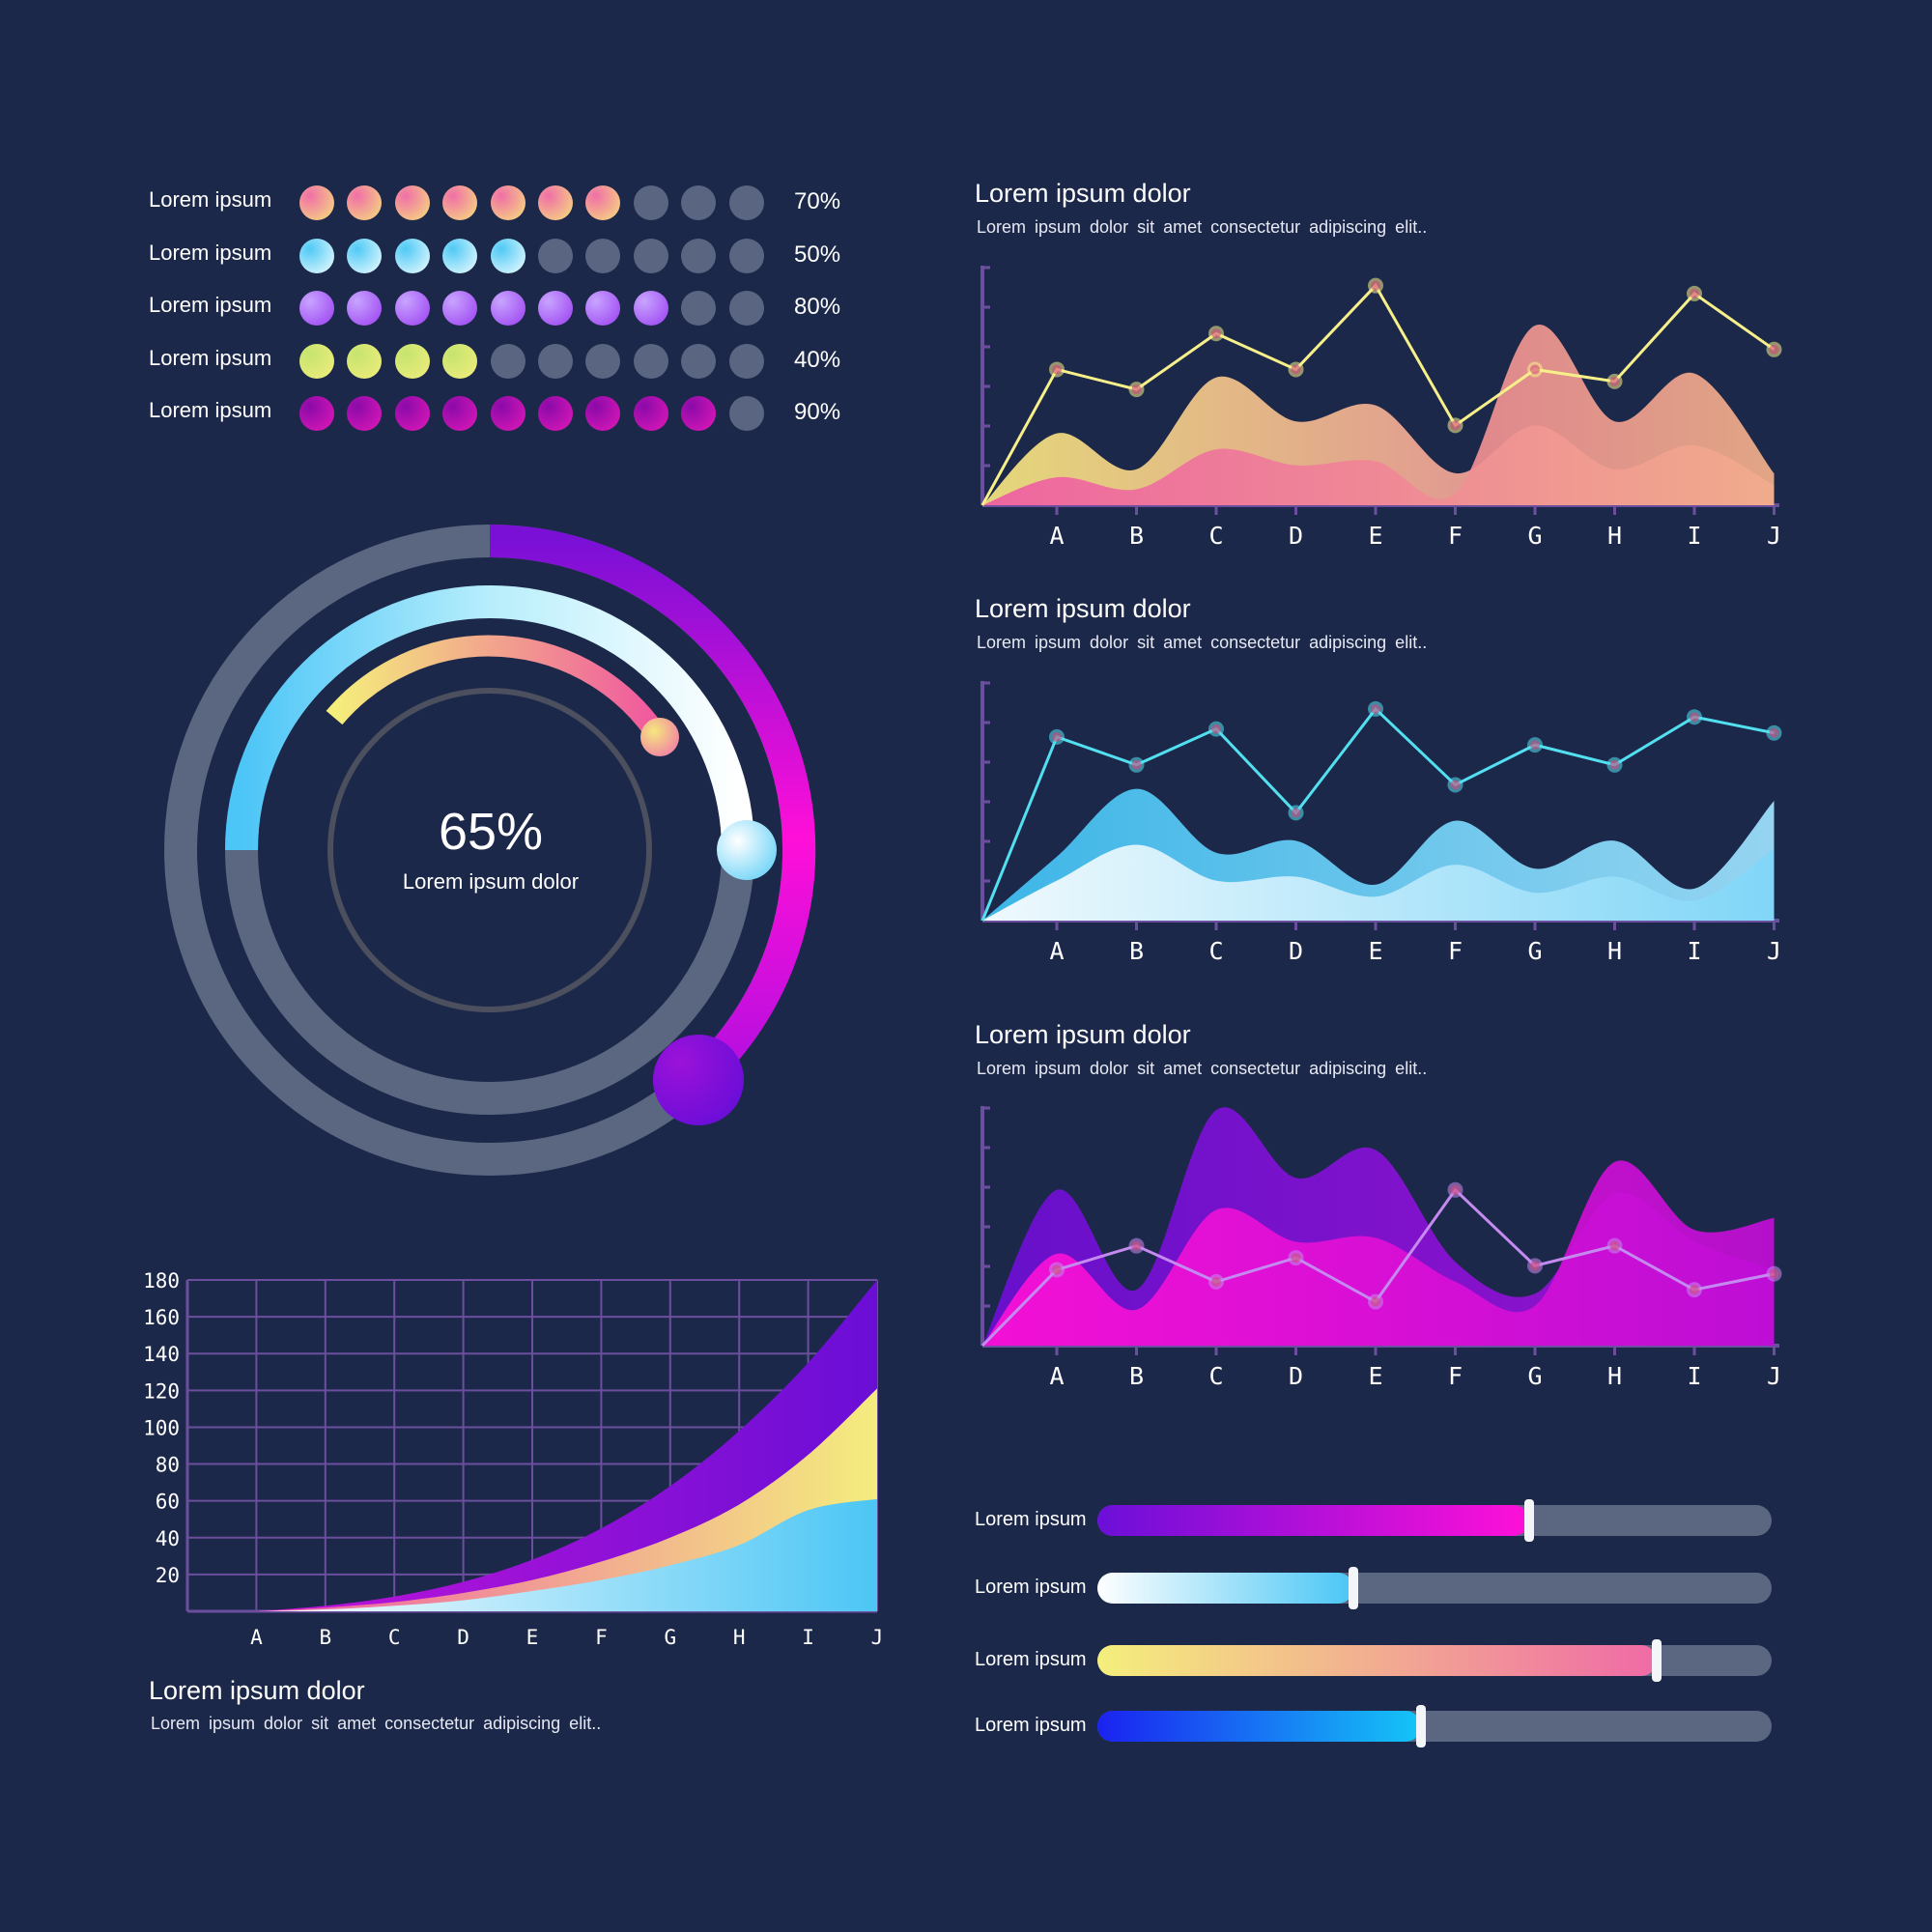 The image size is (1932, 1932). Describe the element at coordinates (168, 1502) in the screenshot. I see `y-tick-label: 60` at that location.